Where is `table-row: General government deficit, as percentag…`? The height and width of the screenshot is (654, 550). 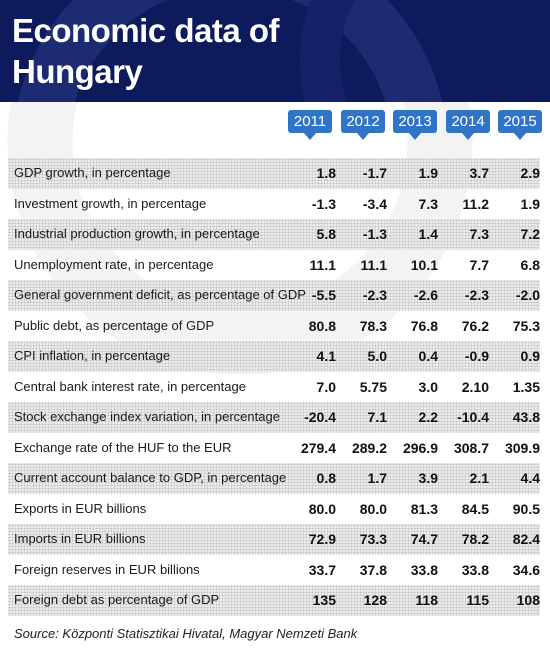
table-row: General government deficit, as percentag… is located at coordinates (274, 295).